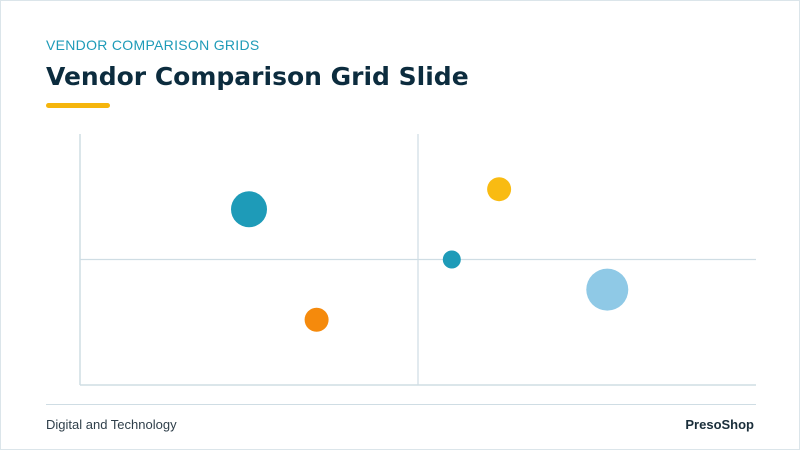 This screenshot has height=450, width=800. I want to click on slide-eyebrow: VENDOR COMPARISON GRIDS, so click(153, 45).